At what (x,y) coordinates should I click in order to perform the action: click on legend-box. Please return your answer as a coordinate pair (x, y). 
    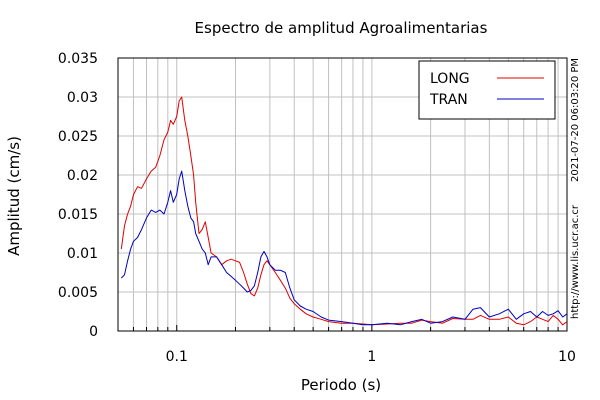
    Looking at the image, I should click on (487, 90).